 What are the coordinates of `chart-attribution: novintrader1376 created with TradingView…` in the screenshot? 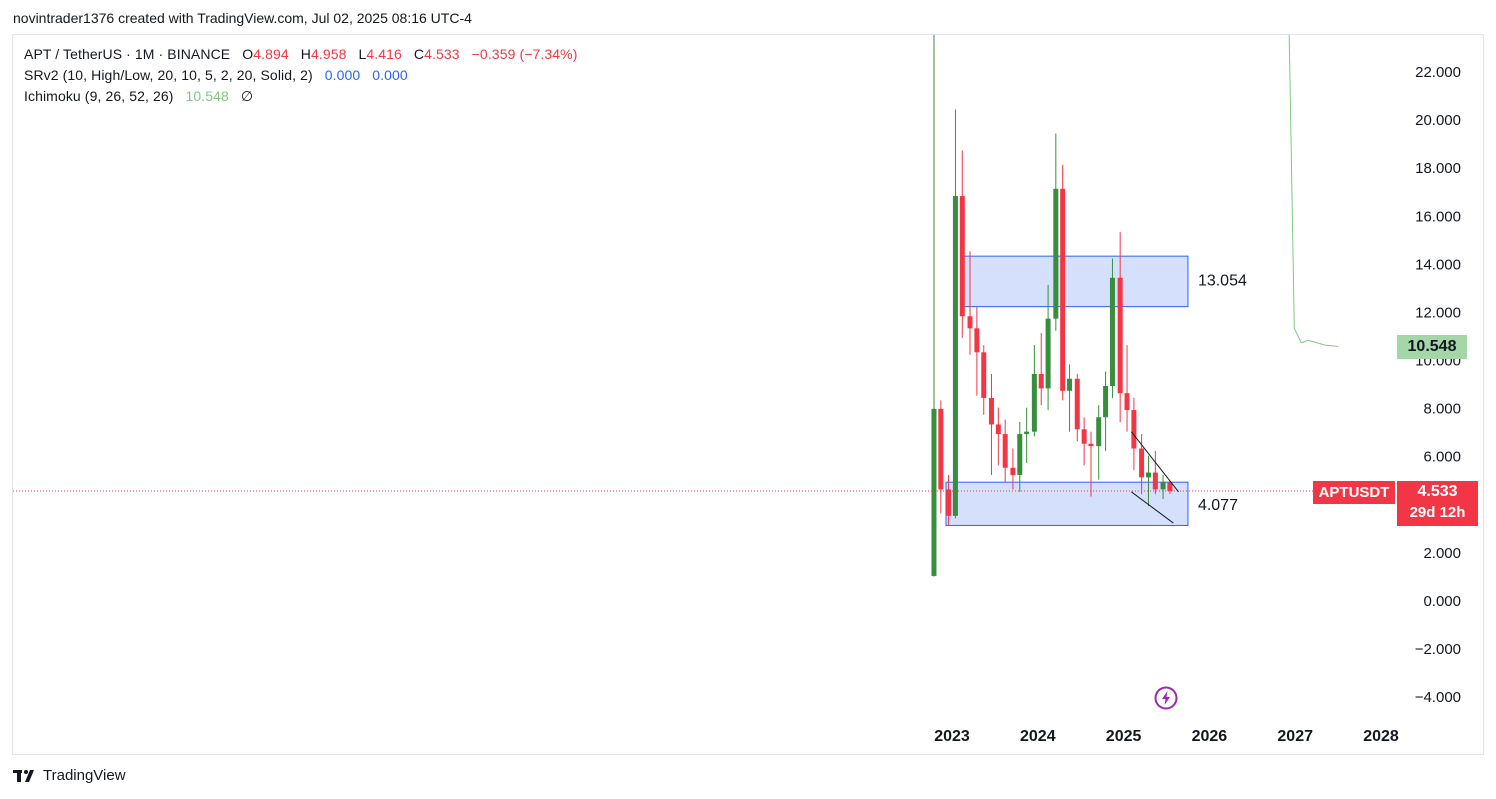 It's located at (242, 18).